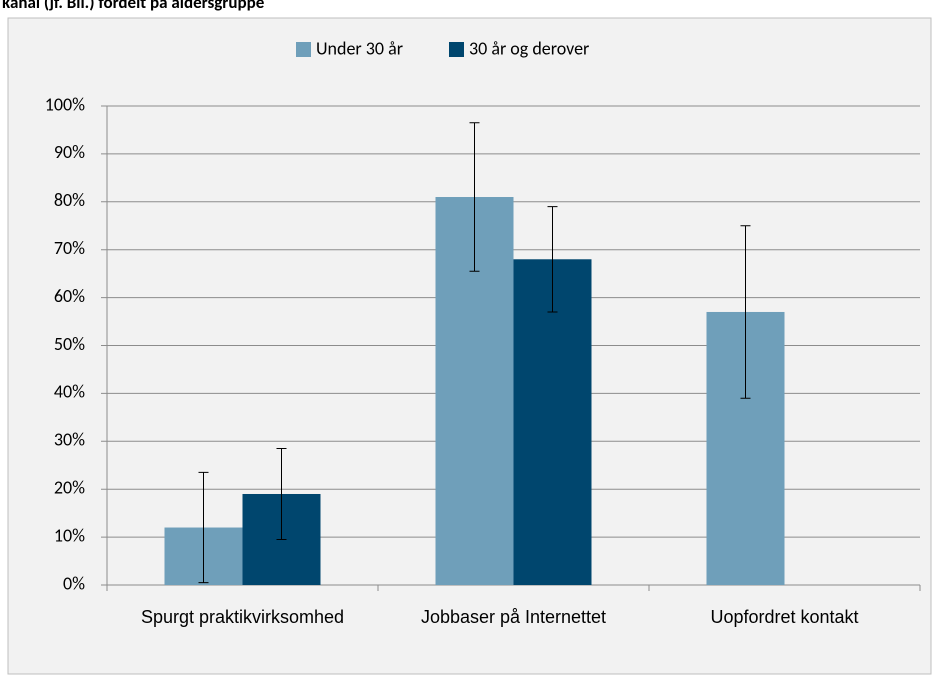  I want to click on y-tick-label: 0%, so click(74, 583).